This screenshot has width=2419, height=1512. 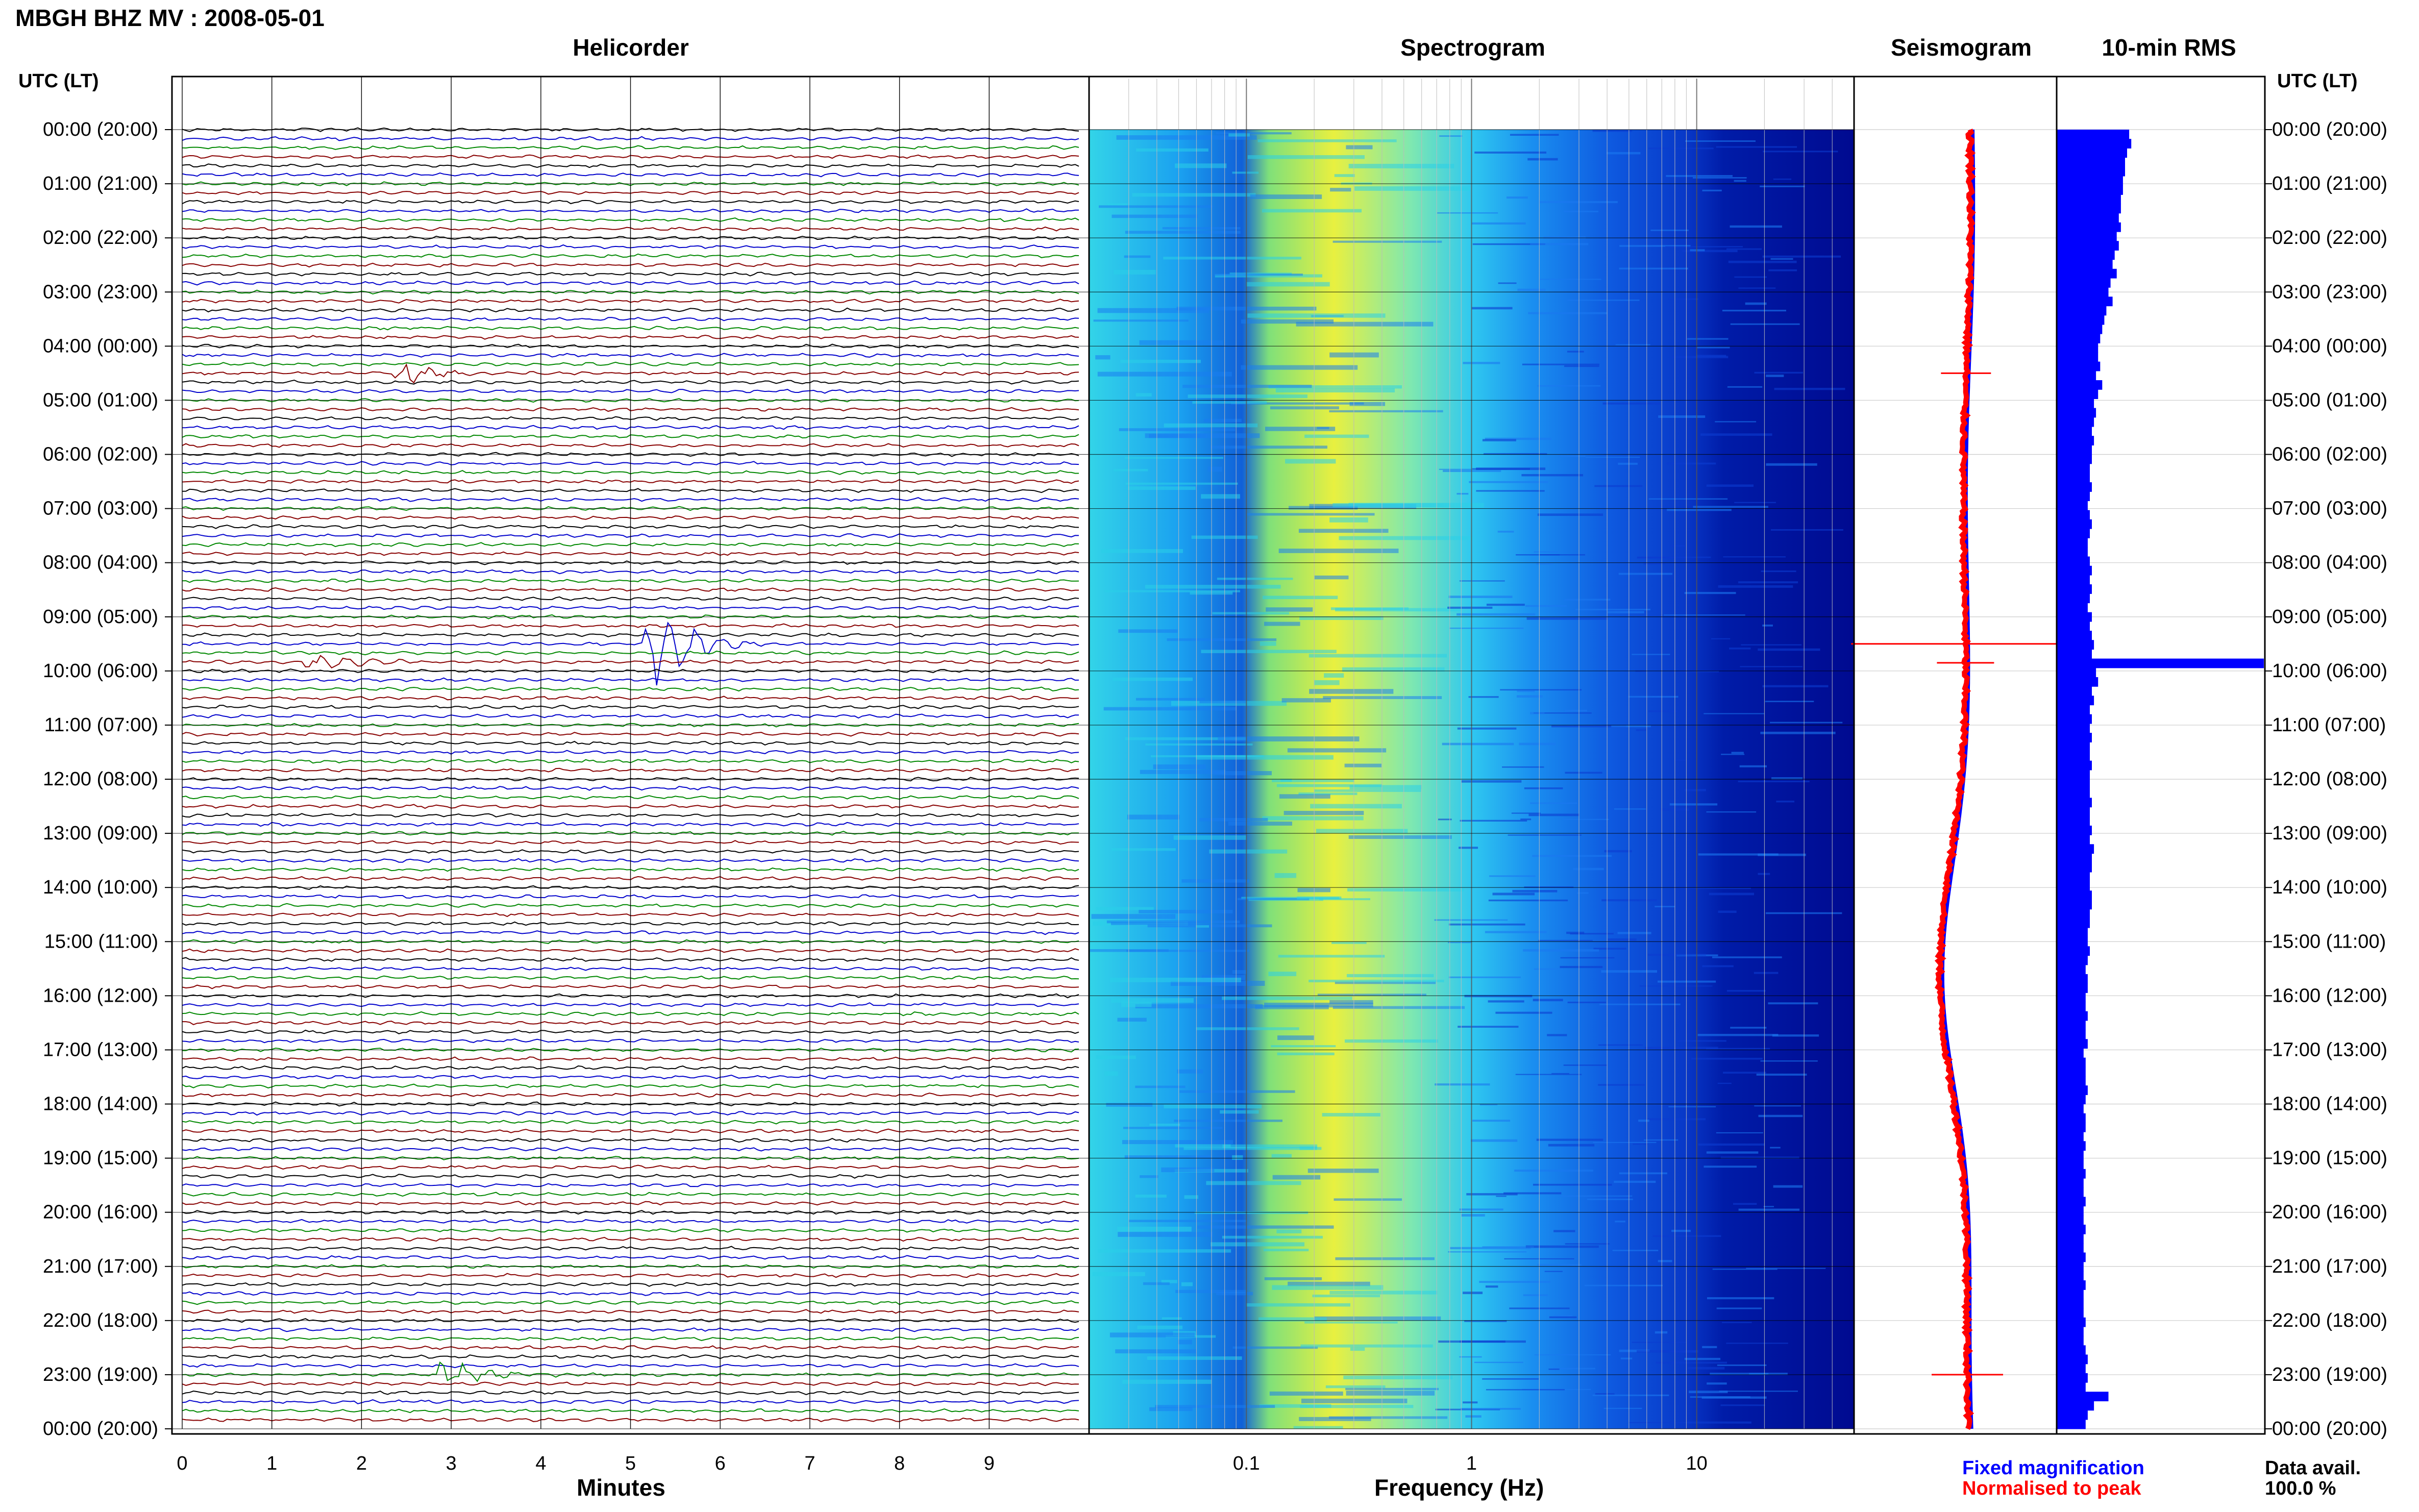 What do you see at coordinates (2329, 1158) in the screenshot?
I see `time-tick-right: 19:00 (15:00)` at bounding box center [2329, 1158].